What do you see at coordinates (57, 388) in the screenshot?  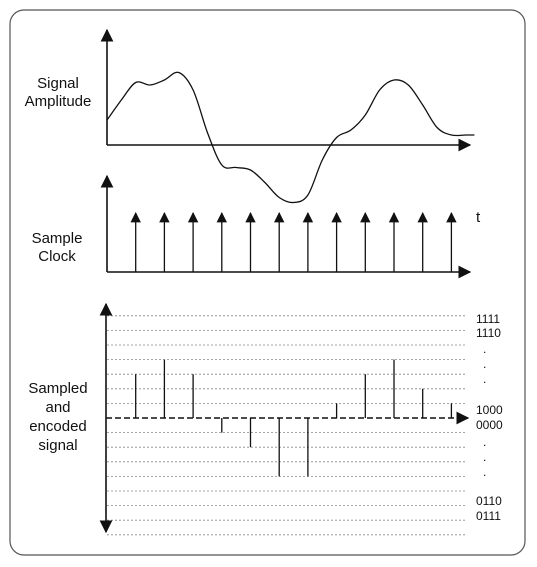 I see `encoded-label-line-1: Sampled` at bounding box center [57, 388].